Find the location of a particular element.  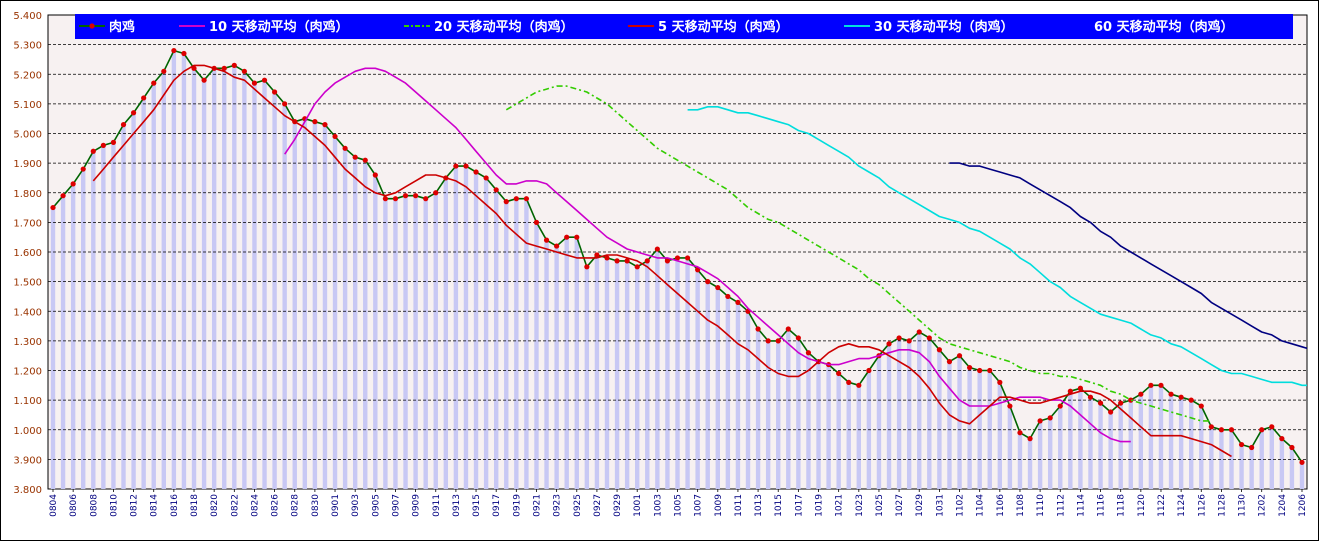

x-tick-label: 1025 is located at coordinates (880, 505).